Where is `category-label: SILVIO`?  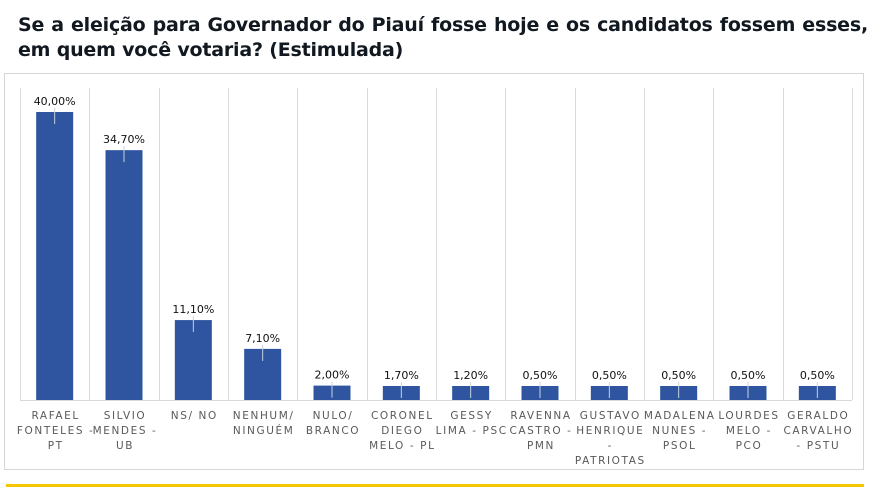
category-label: SILVIO is located at coordinates (125, 416).